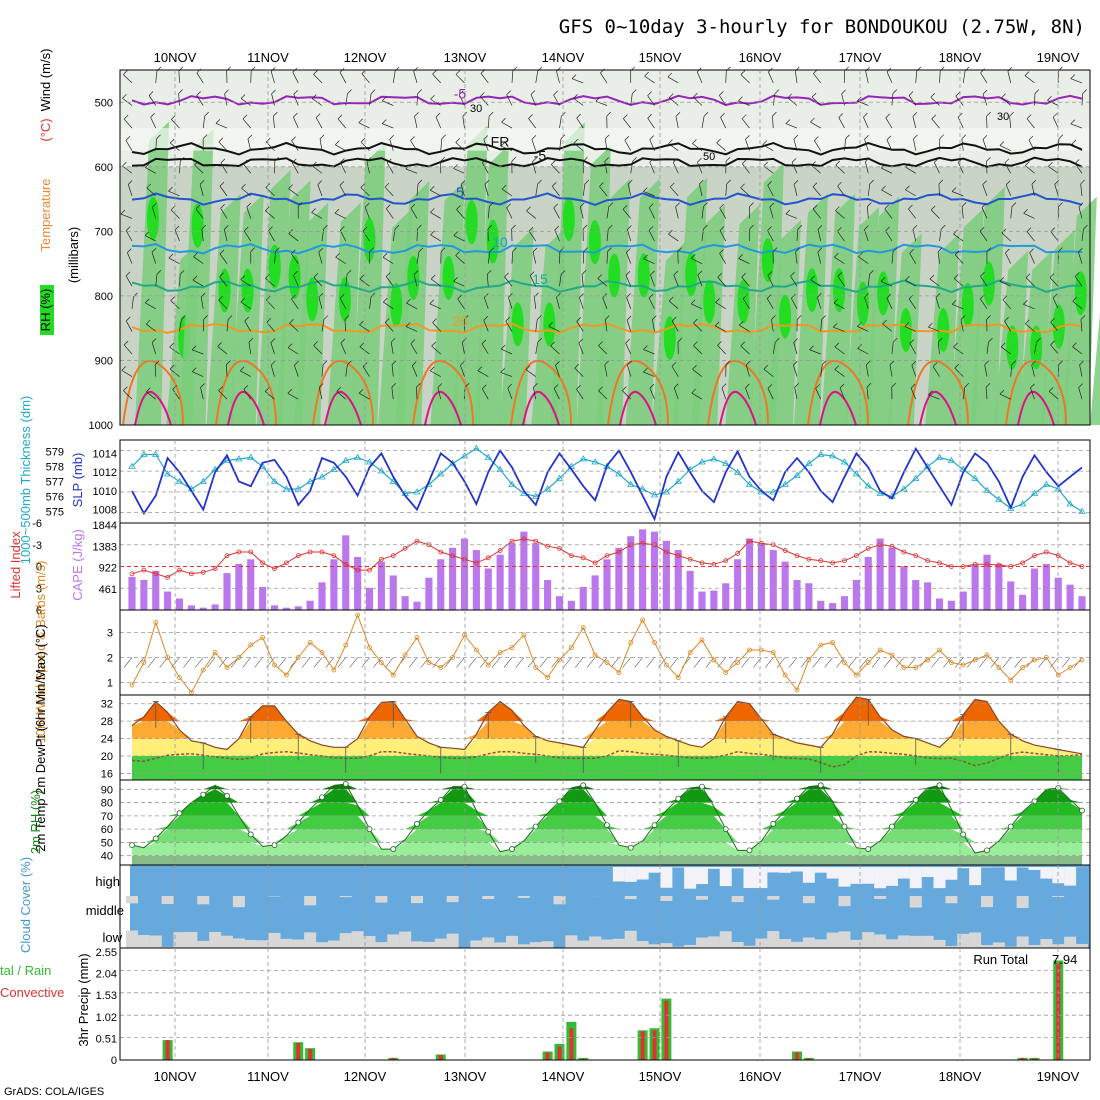  Describe the element at coordinates (737, 899) in the screenshot. I see `mid-cloud-gap` at that location.